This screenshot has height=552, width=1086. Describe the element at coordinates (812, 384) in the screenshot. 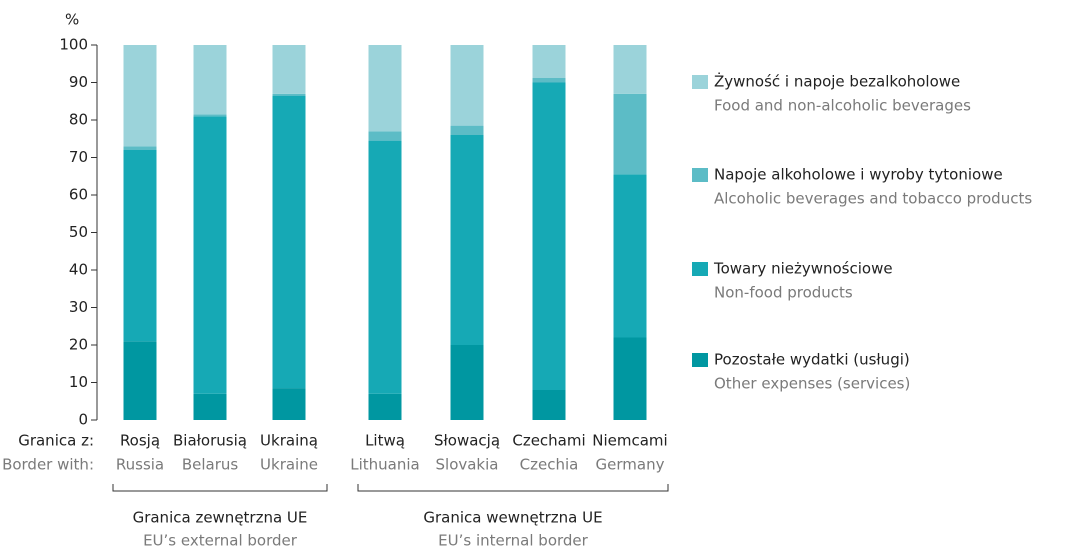

I see `legend-label-en: Other expenses (services)` at that location.